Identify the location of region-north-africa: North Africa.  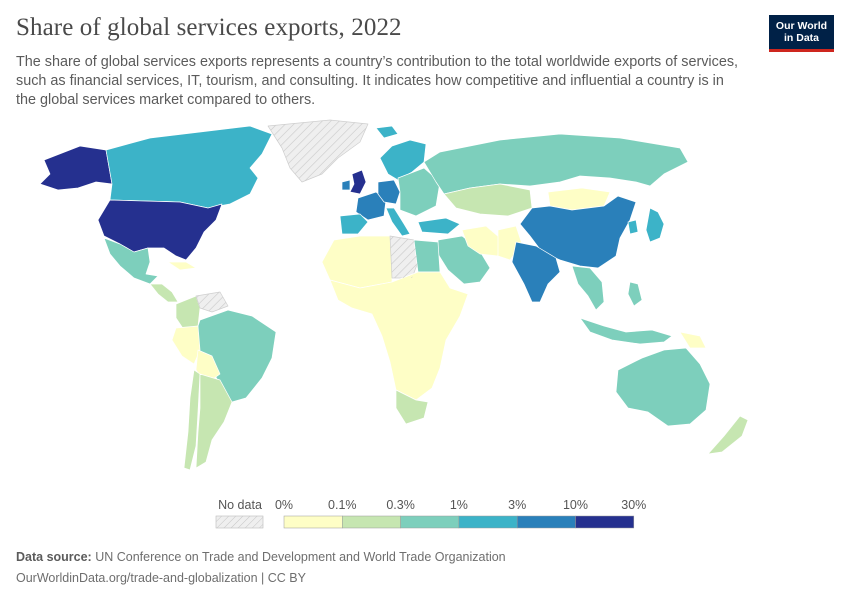
(357, 262).